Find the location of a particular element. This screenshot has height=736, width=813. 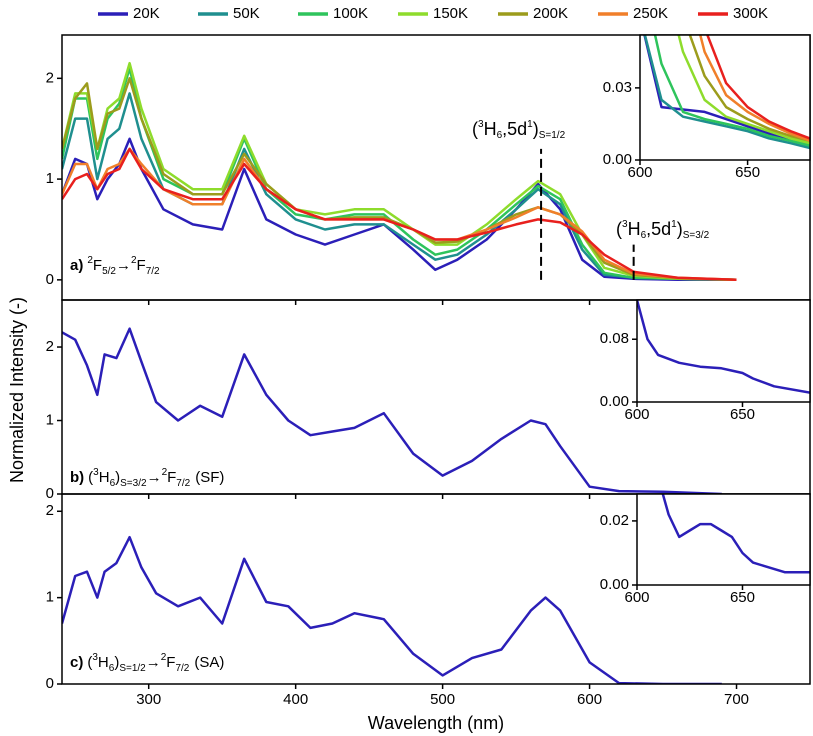

y-axis-label: Normalized Intensity (-) is located at coordinates (17, 390).